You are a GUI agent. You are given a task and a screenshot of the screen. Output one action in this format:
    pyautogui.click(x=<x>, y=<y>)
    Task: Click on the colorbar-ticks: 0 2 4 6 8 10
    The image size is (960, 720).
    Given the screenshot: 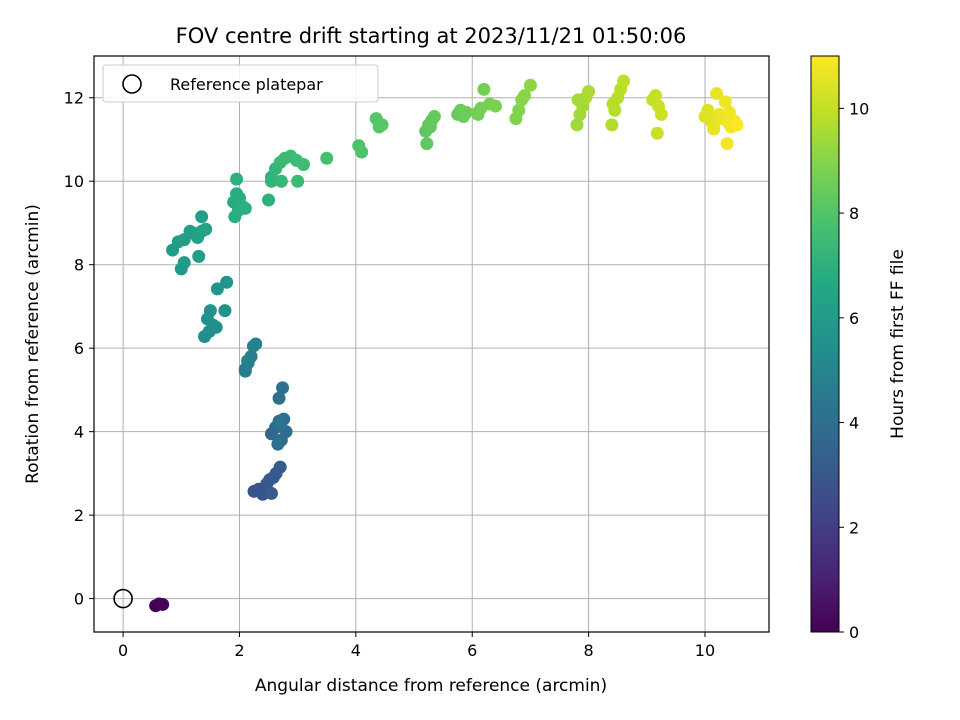 What is the action you would take?
    pyautogui.click(x=854, y=370)
    